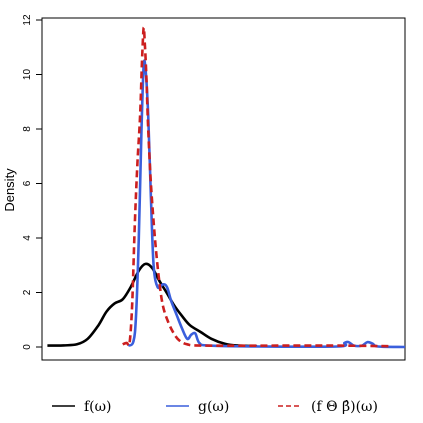 The width and height of the screenshot is (423, 423). What do you see at coordinates (27, 75) in the screenshot?
I see `y-tick-label: 10` at bounding box center [27, 75].